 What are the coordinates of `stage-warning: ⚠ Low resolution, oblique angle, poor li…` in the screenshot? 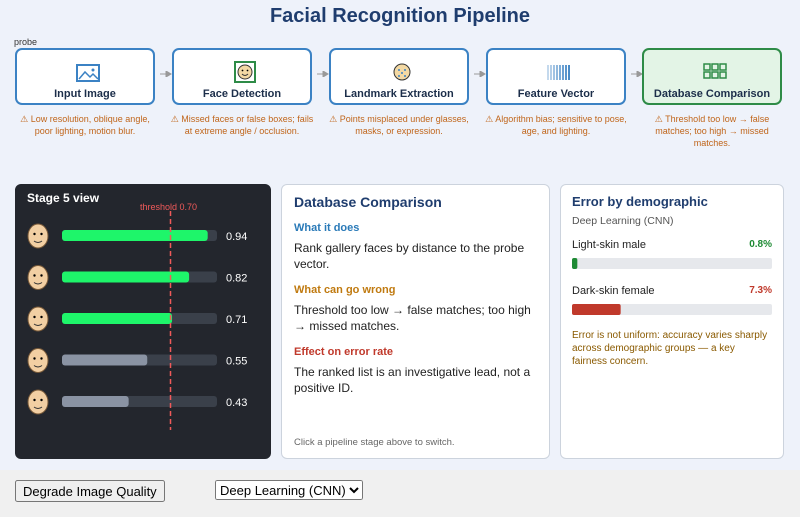 It's located at (85, 125).